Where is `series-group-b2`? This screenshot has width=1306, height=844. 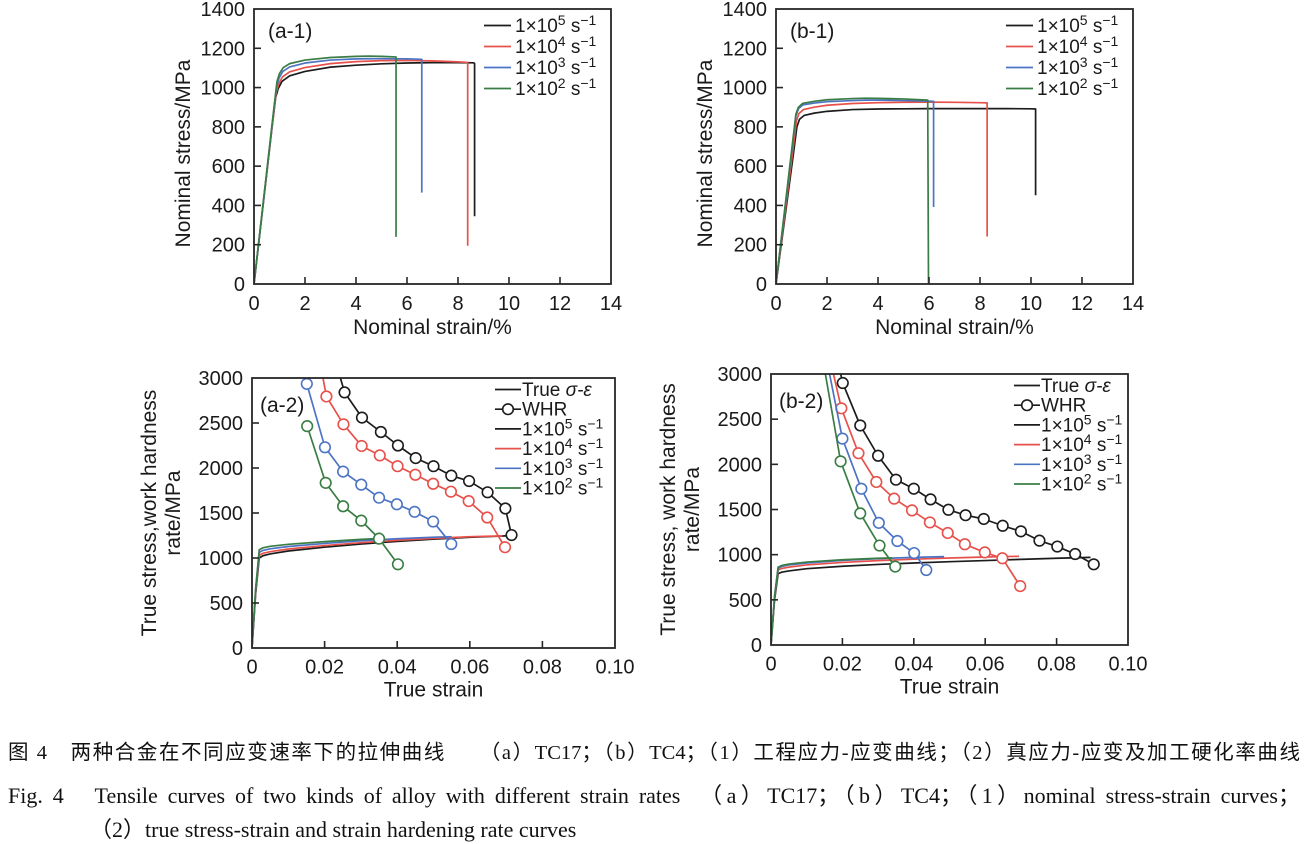 series-group-b2 is located at coordinates (935, 509).